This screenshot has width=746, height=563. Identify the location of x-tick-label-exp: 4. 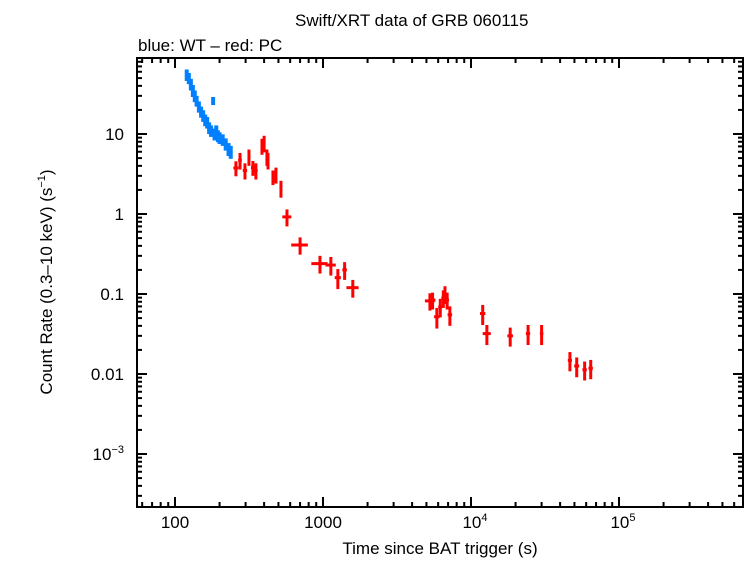
(484, 518).